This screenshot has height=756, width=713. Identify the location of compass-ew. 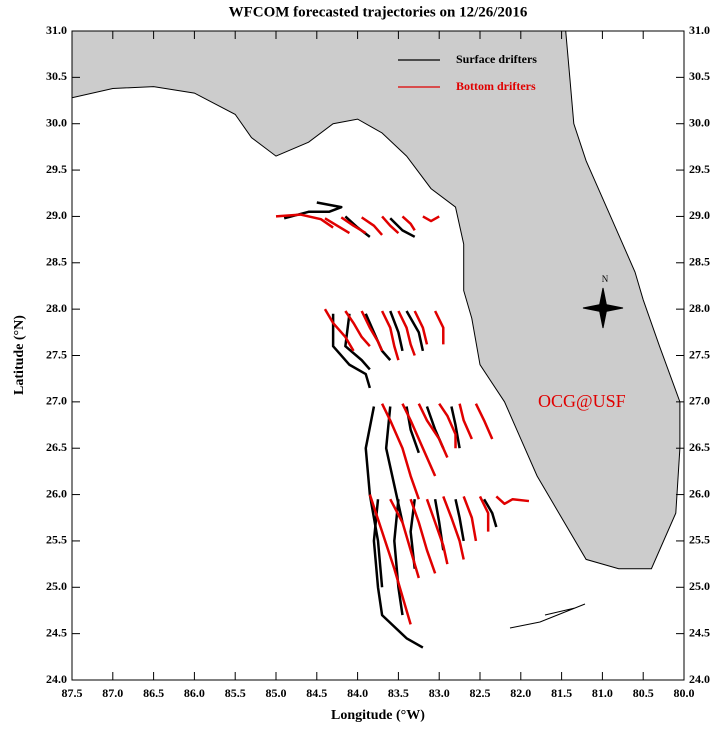
(603, 308).